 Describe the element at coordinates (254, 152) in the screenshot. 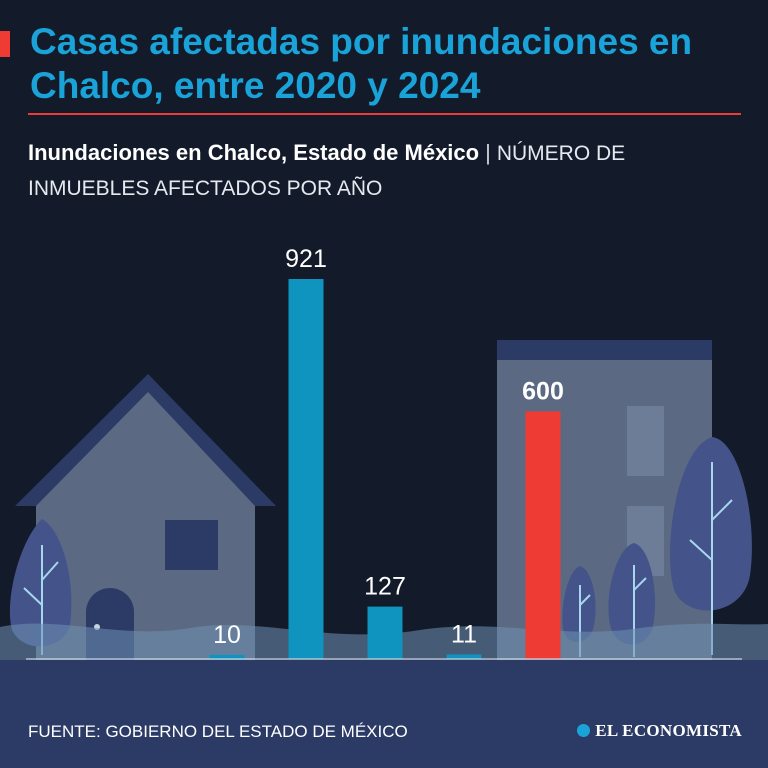

I see `subtitle-strong: Inundaciones en Chalco, Estado de México` at that location.